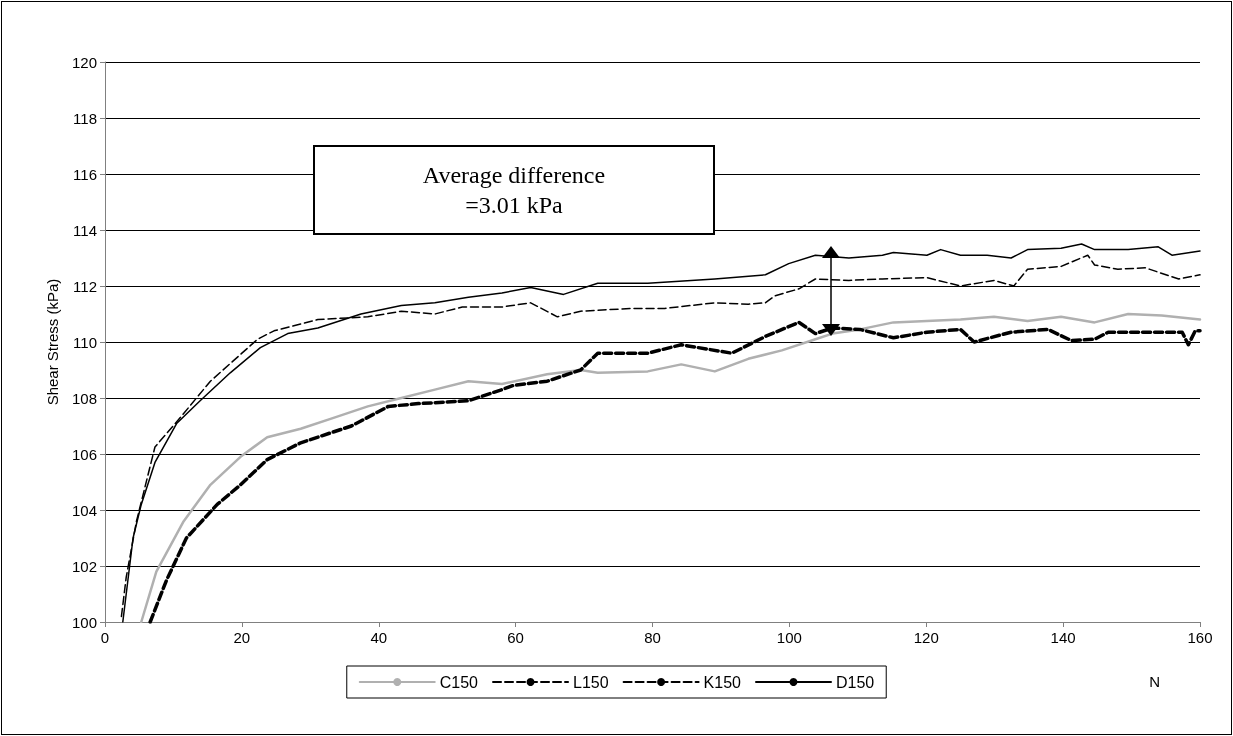  I want to click on legend-label: K150, so click(722, 682).